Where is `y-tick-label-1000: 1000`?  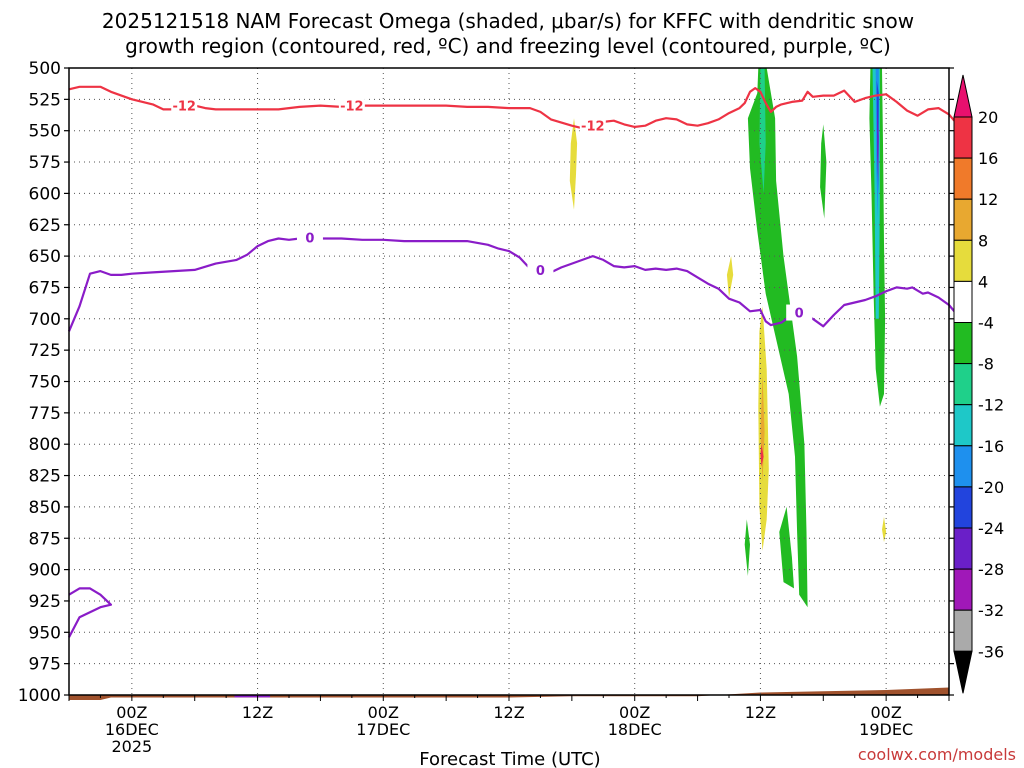
y-tick-label-1000: 1000 is located at coordinates (39, 696).